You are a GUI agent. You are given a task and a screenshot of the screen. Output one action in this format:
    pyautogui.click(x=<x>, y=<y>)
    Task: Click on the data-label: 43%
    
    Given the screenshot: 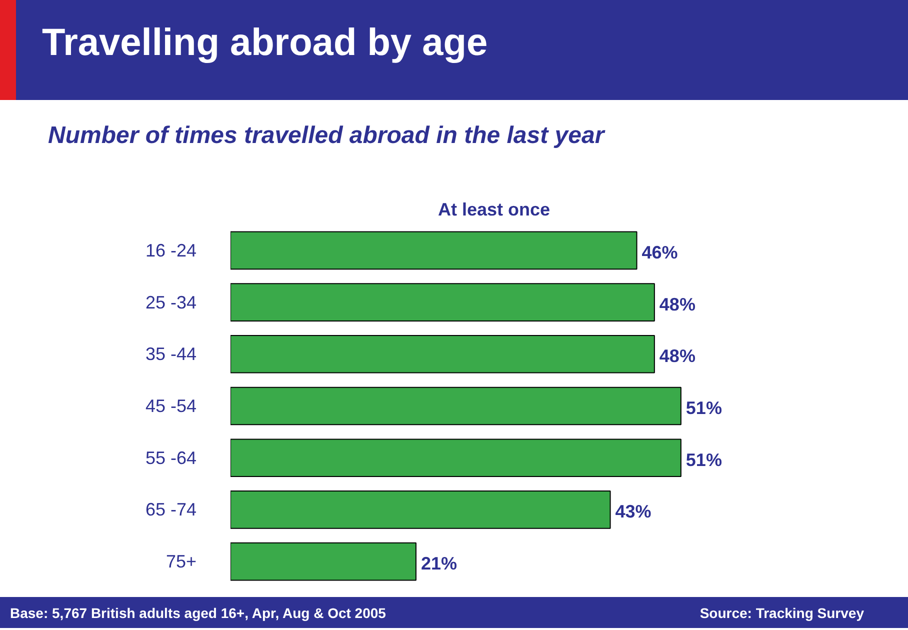 What is the action you would take?
    pyautogui.click(x=633, y=512)
    